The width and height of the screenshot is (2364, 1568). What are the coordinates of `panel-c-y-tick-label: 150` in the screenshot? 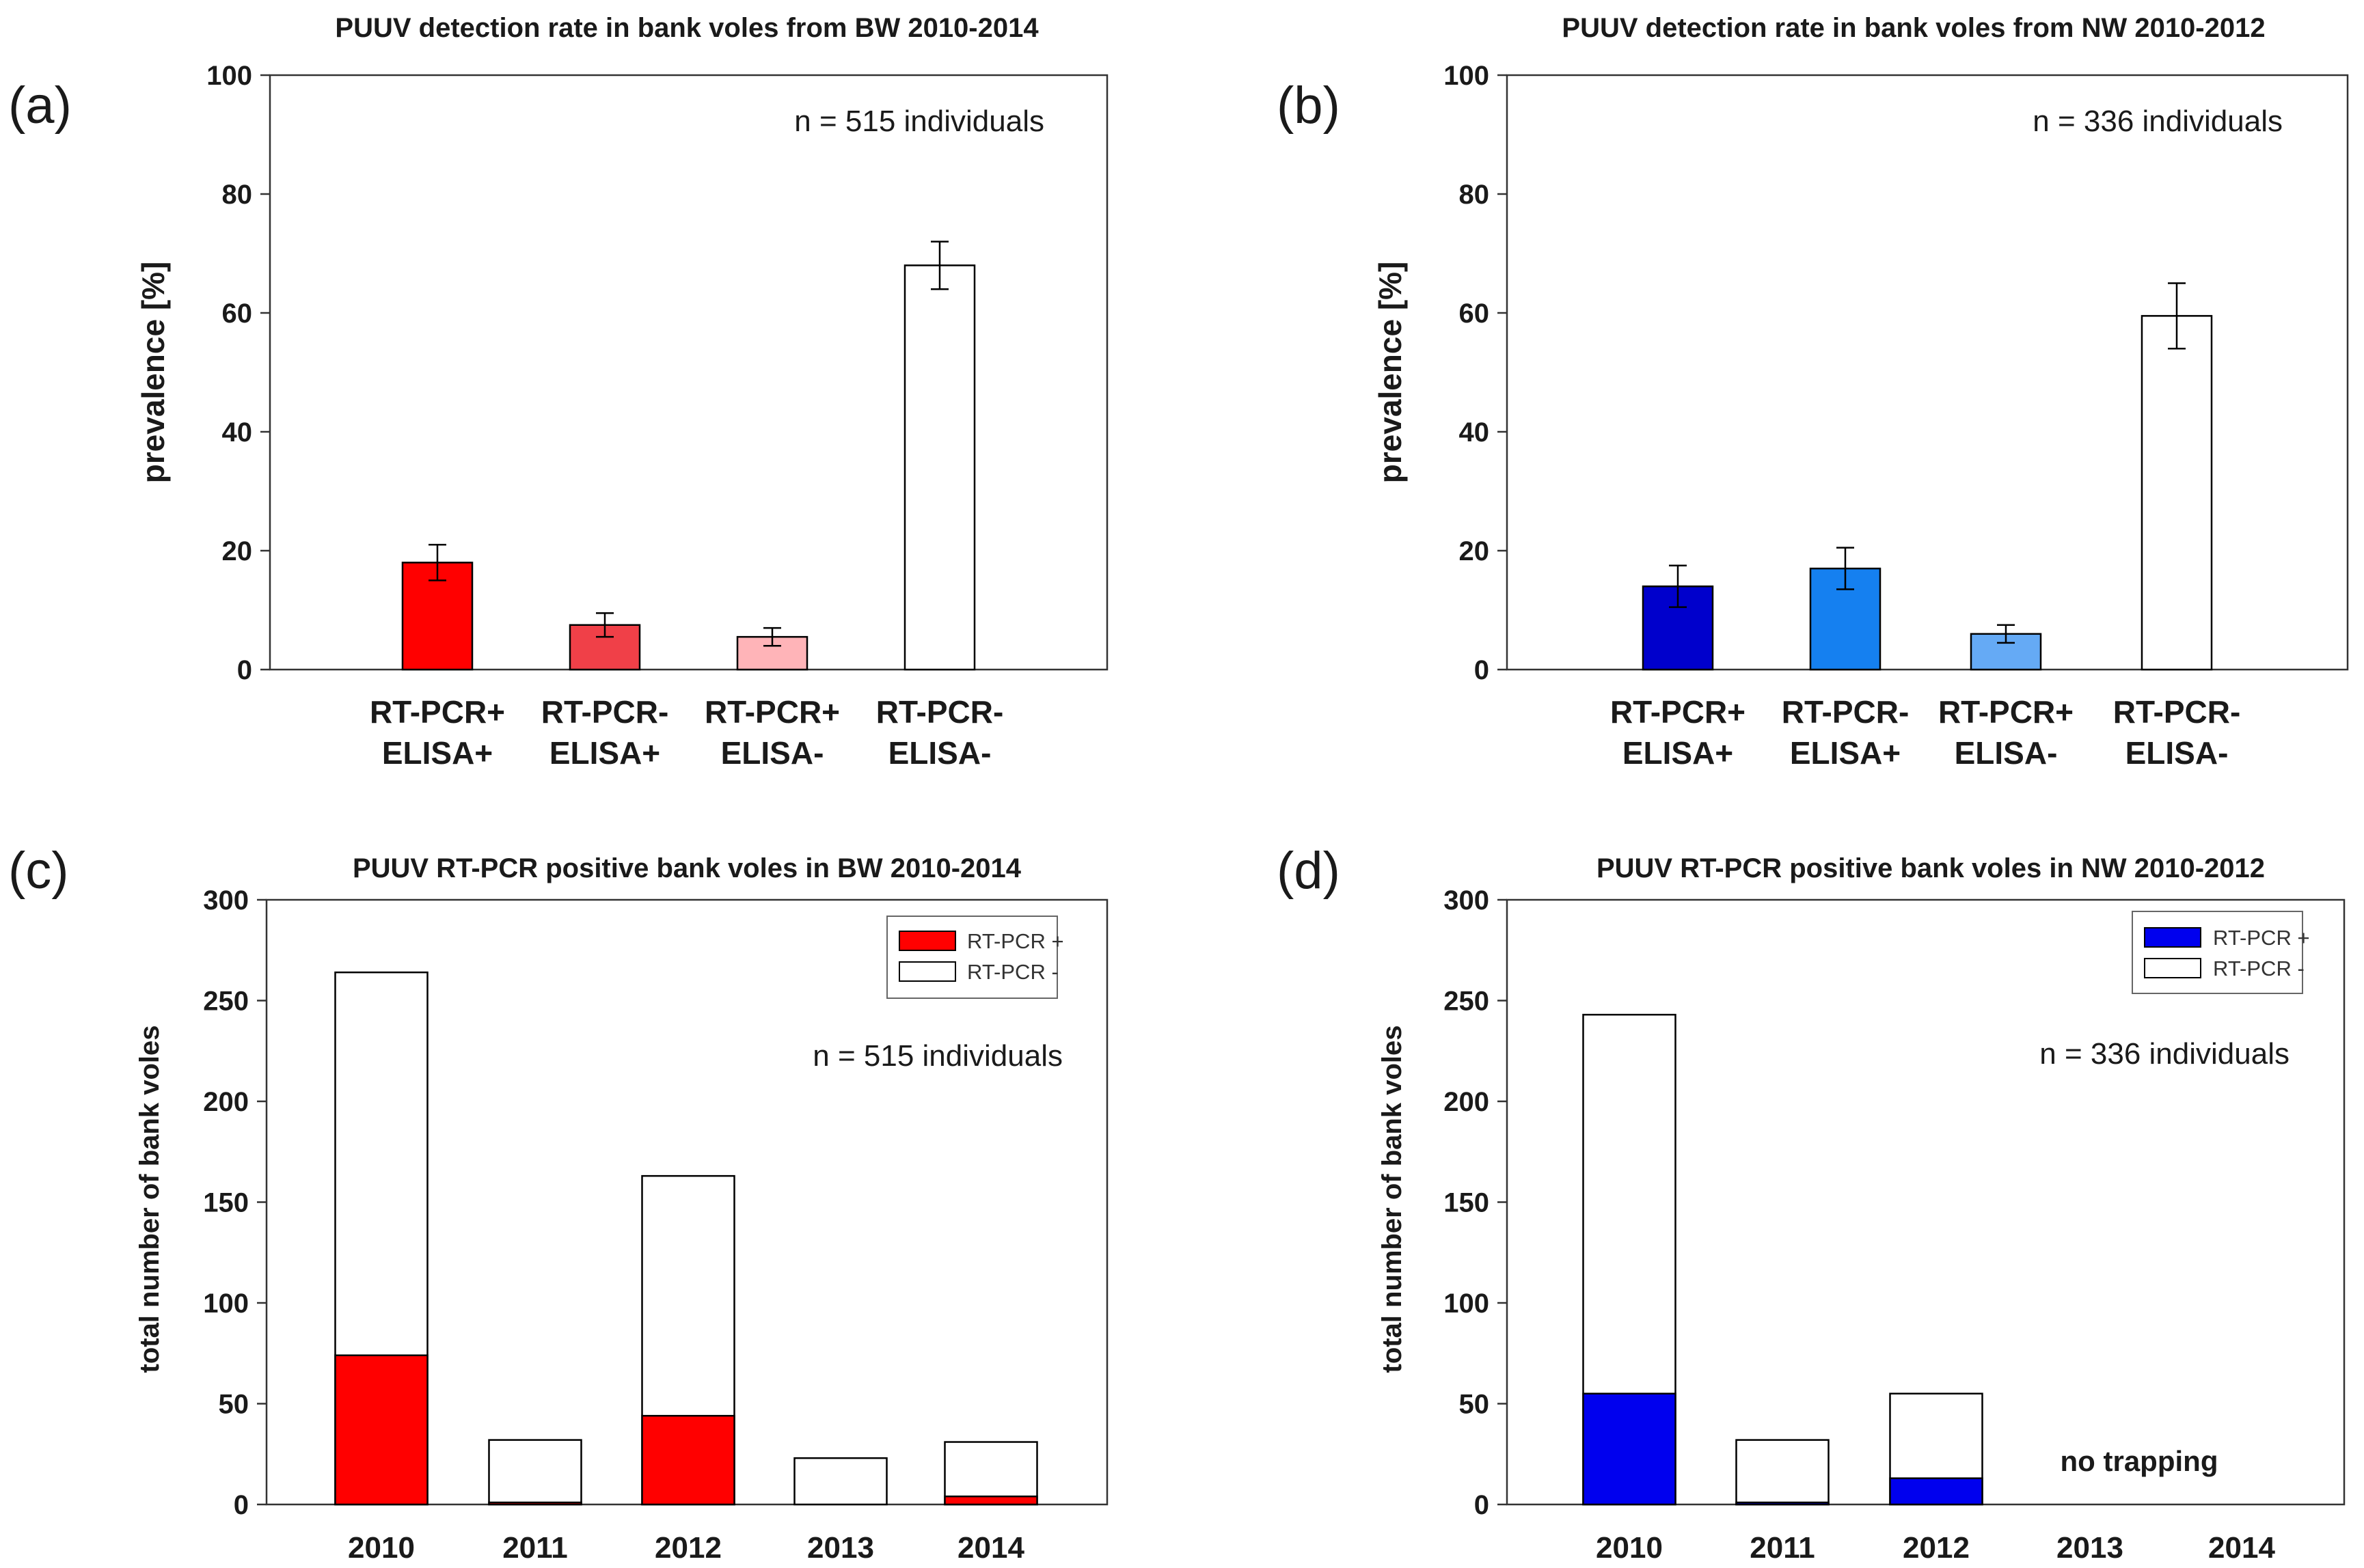 It's located at (226, 1203).